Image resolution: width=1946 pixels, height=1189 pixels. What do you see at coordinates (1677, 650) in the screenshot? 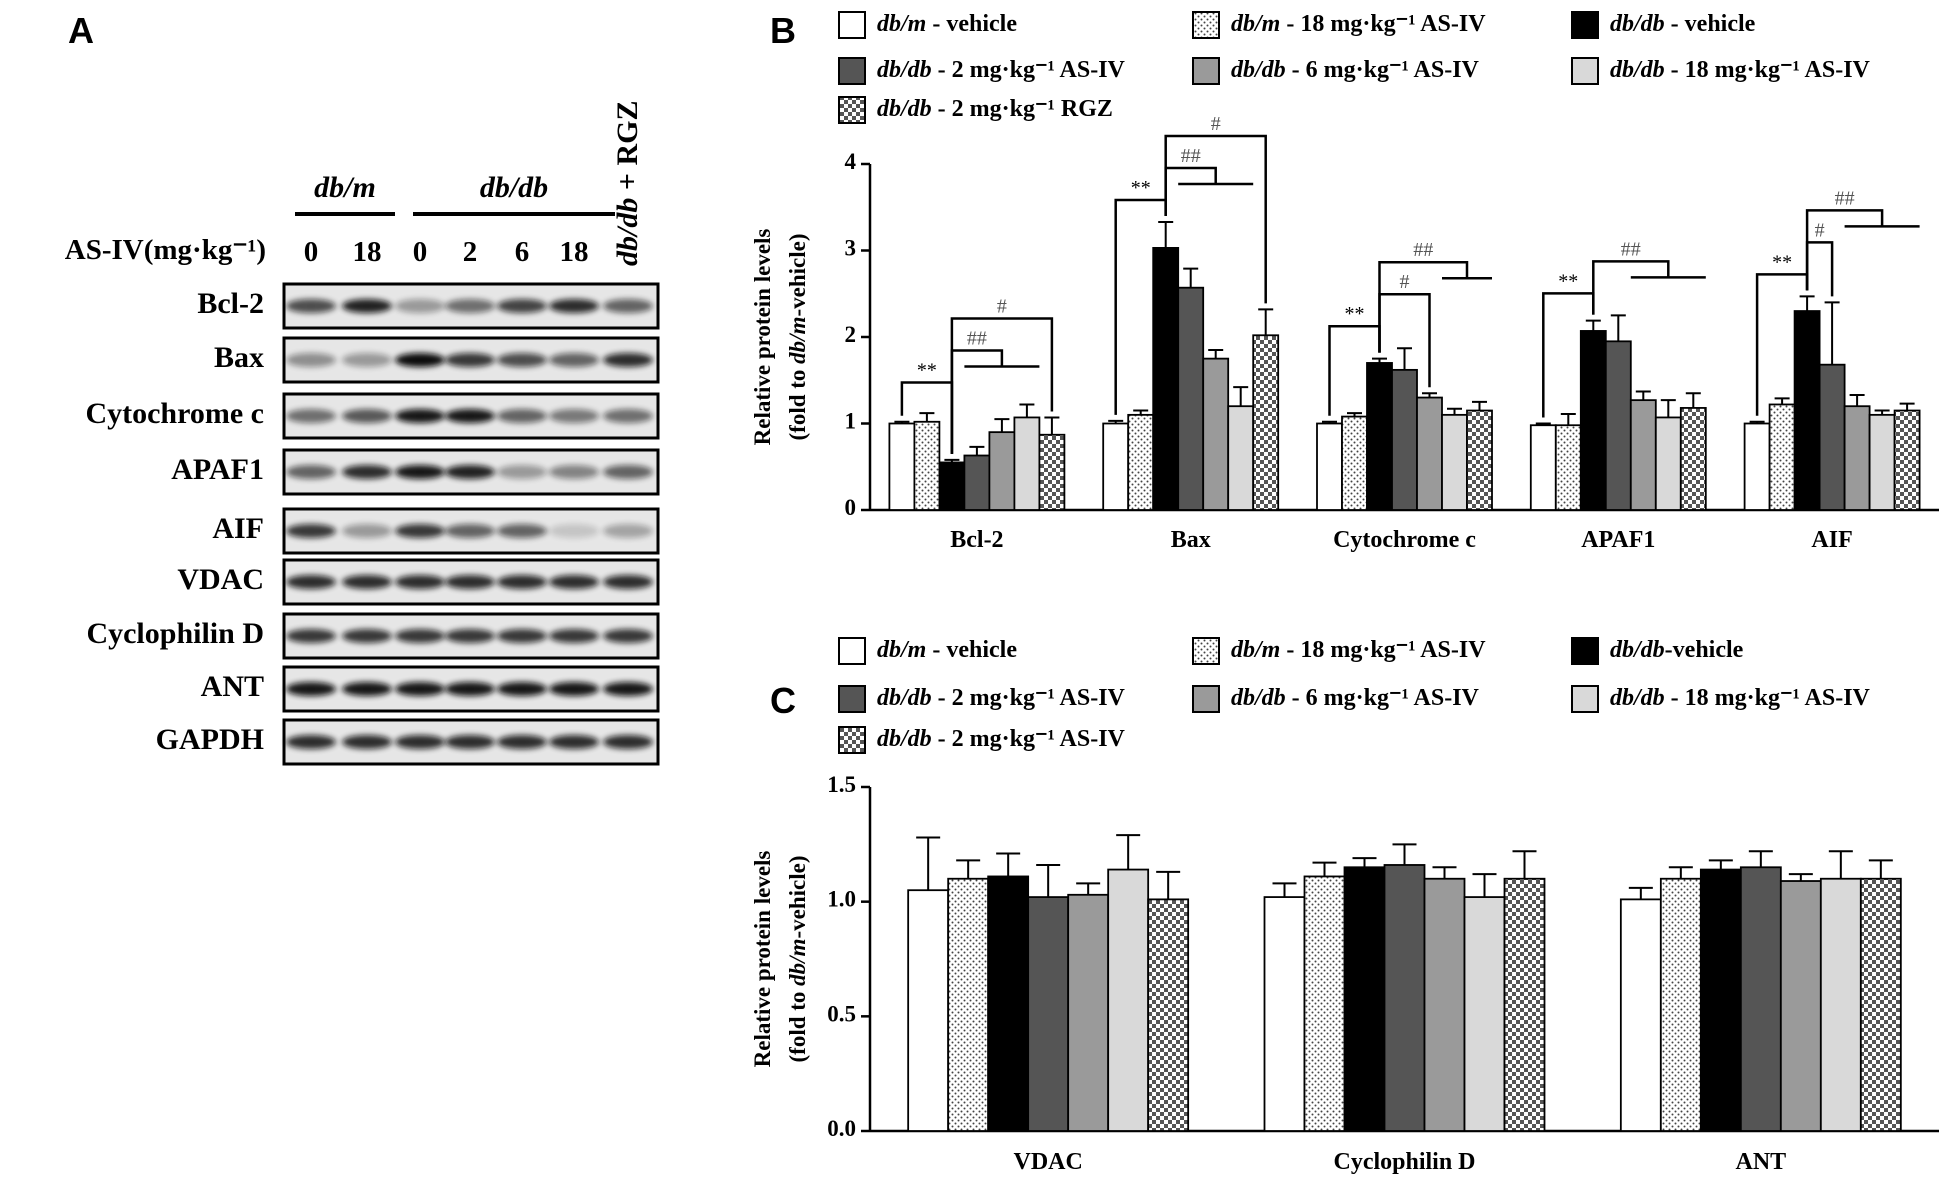
I see `legend-label: db/db-vehicle` at bounding box center [1677, 650].